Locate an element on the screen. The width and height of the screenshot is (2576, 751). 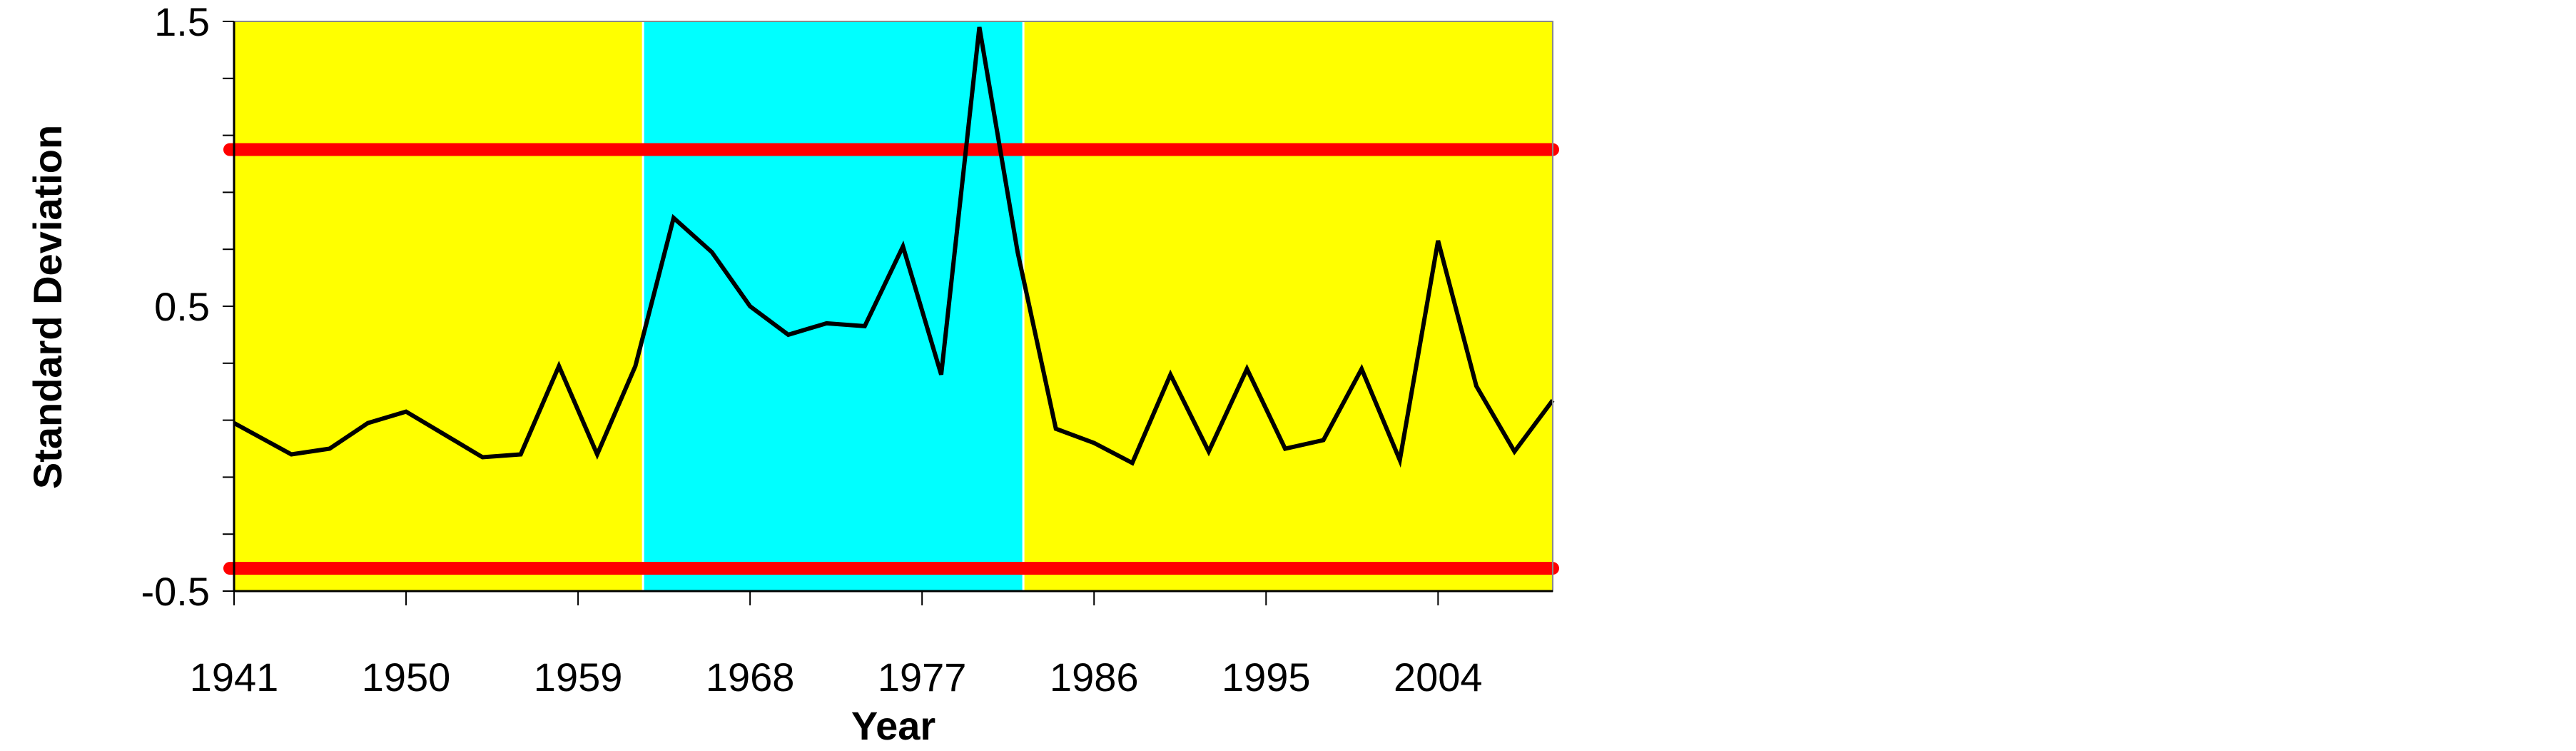
x-tick-label: 1950 is located at coordinates (406, 677).